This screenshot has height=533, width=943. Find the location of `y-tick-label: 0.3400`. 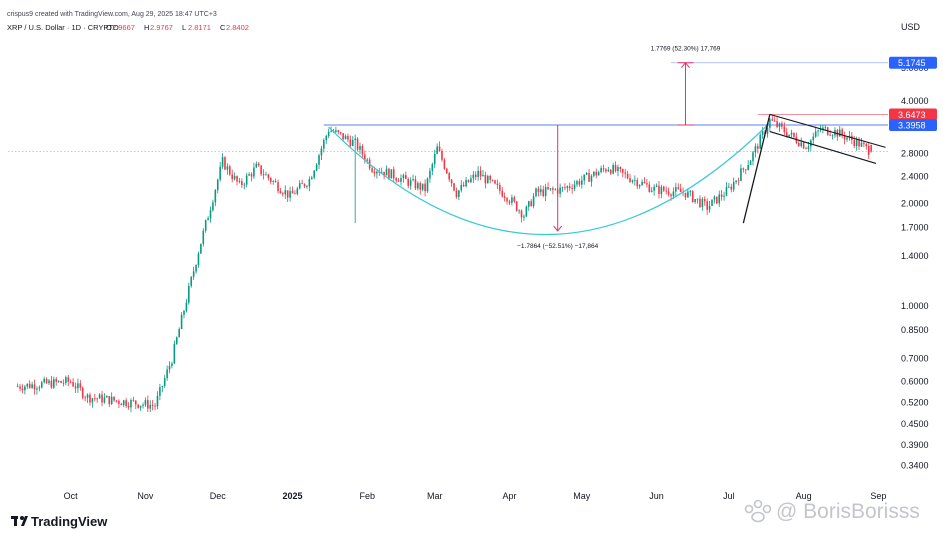

y-tick-label: 0.3400 is located at coordinates (915, 465).